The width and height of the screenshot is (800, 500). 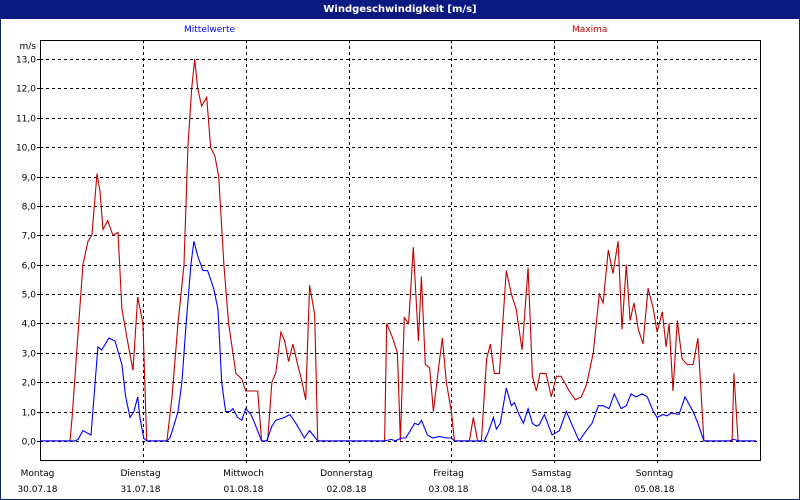 What do you see at coordinates (654, 474) in the screenshot?
I see `x-tick-day: Sonntag` at bounding box center [654, 474].